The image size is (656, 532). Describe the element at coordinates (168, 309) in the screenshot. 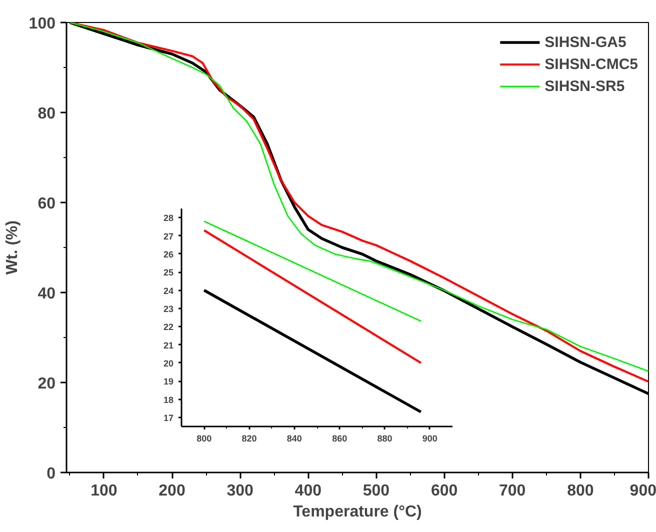

I see `y-tick-label: 23` at that location.